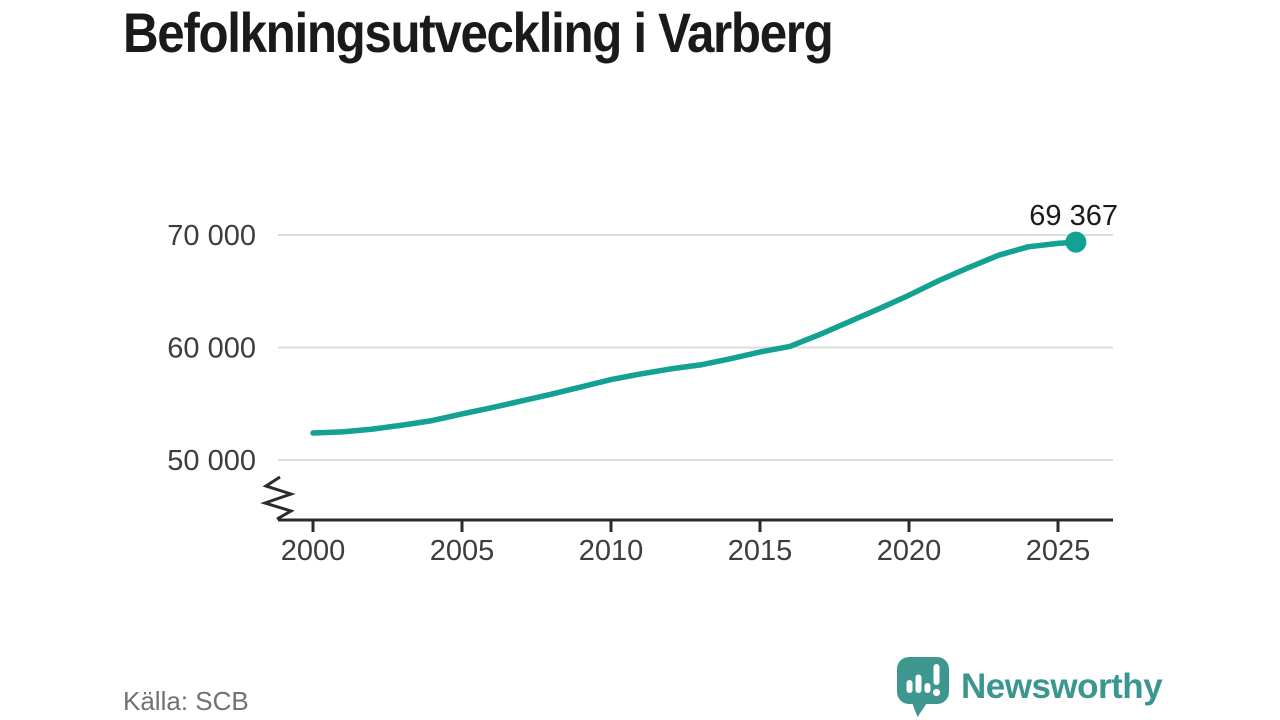 The height and width of the screenshot is (720, 1280). I want to click on last-value-label: 69 367, so click(1073, 216).